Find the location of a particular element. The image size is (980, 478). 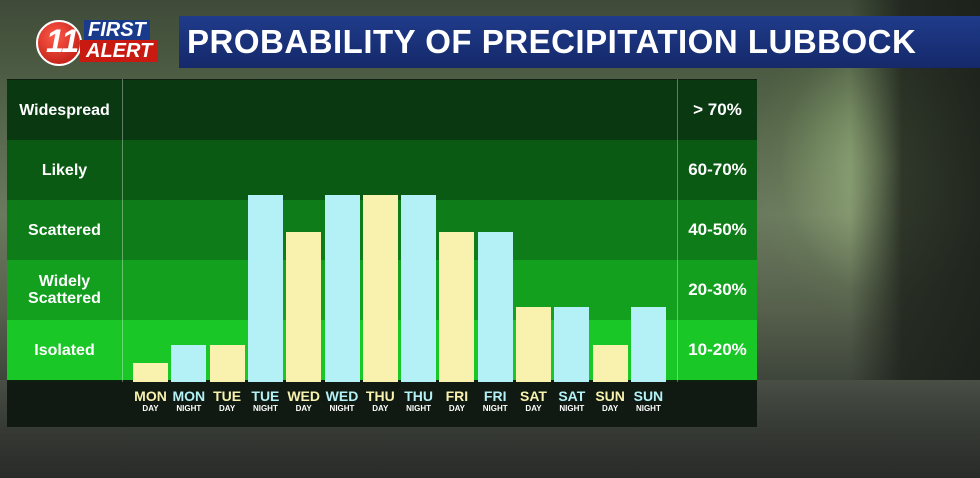

bar-sun-day is located at coordinates (610, 363).